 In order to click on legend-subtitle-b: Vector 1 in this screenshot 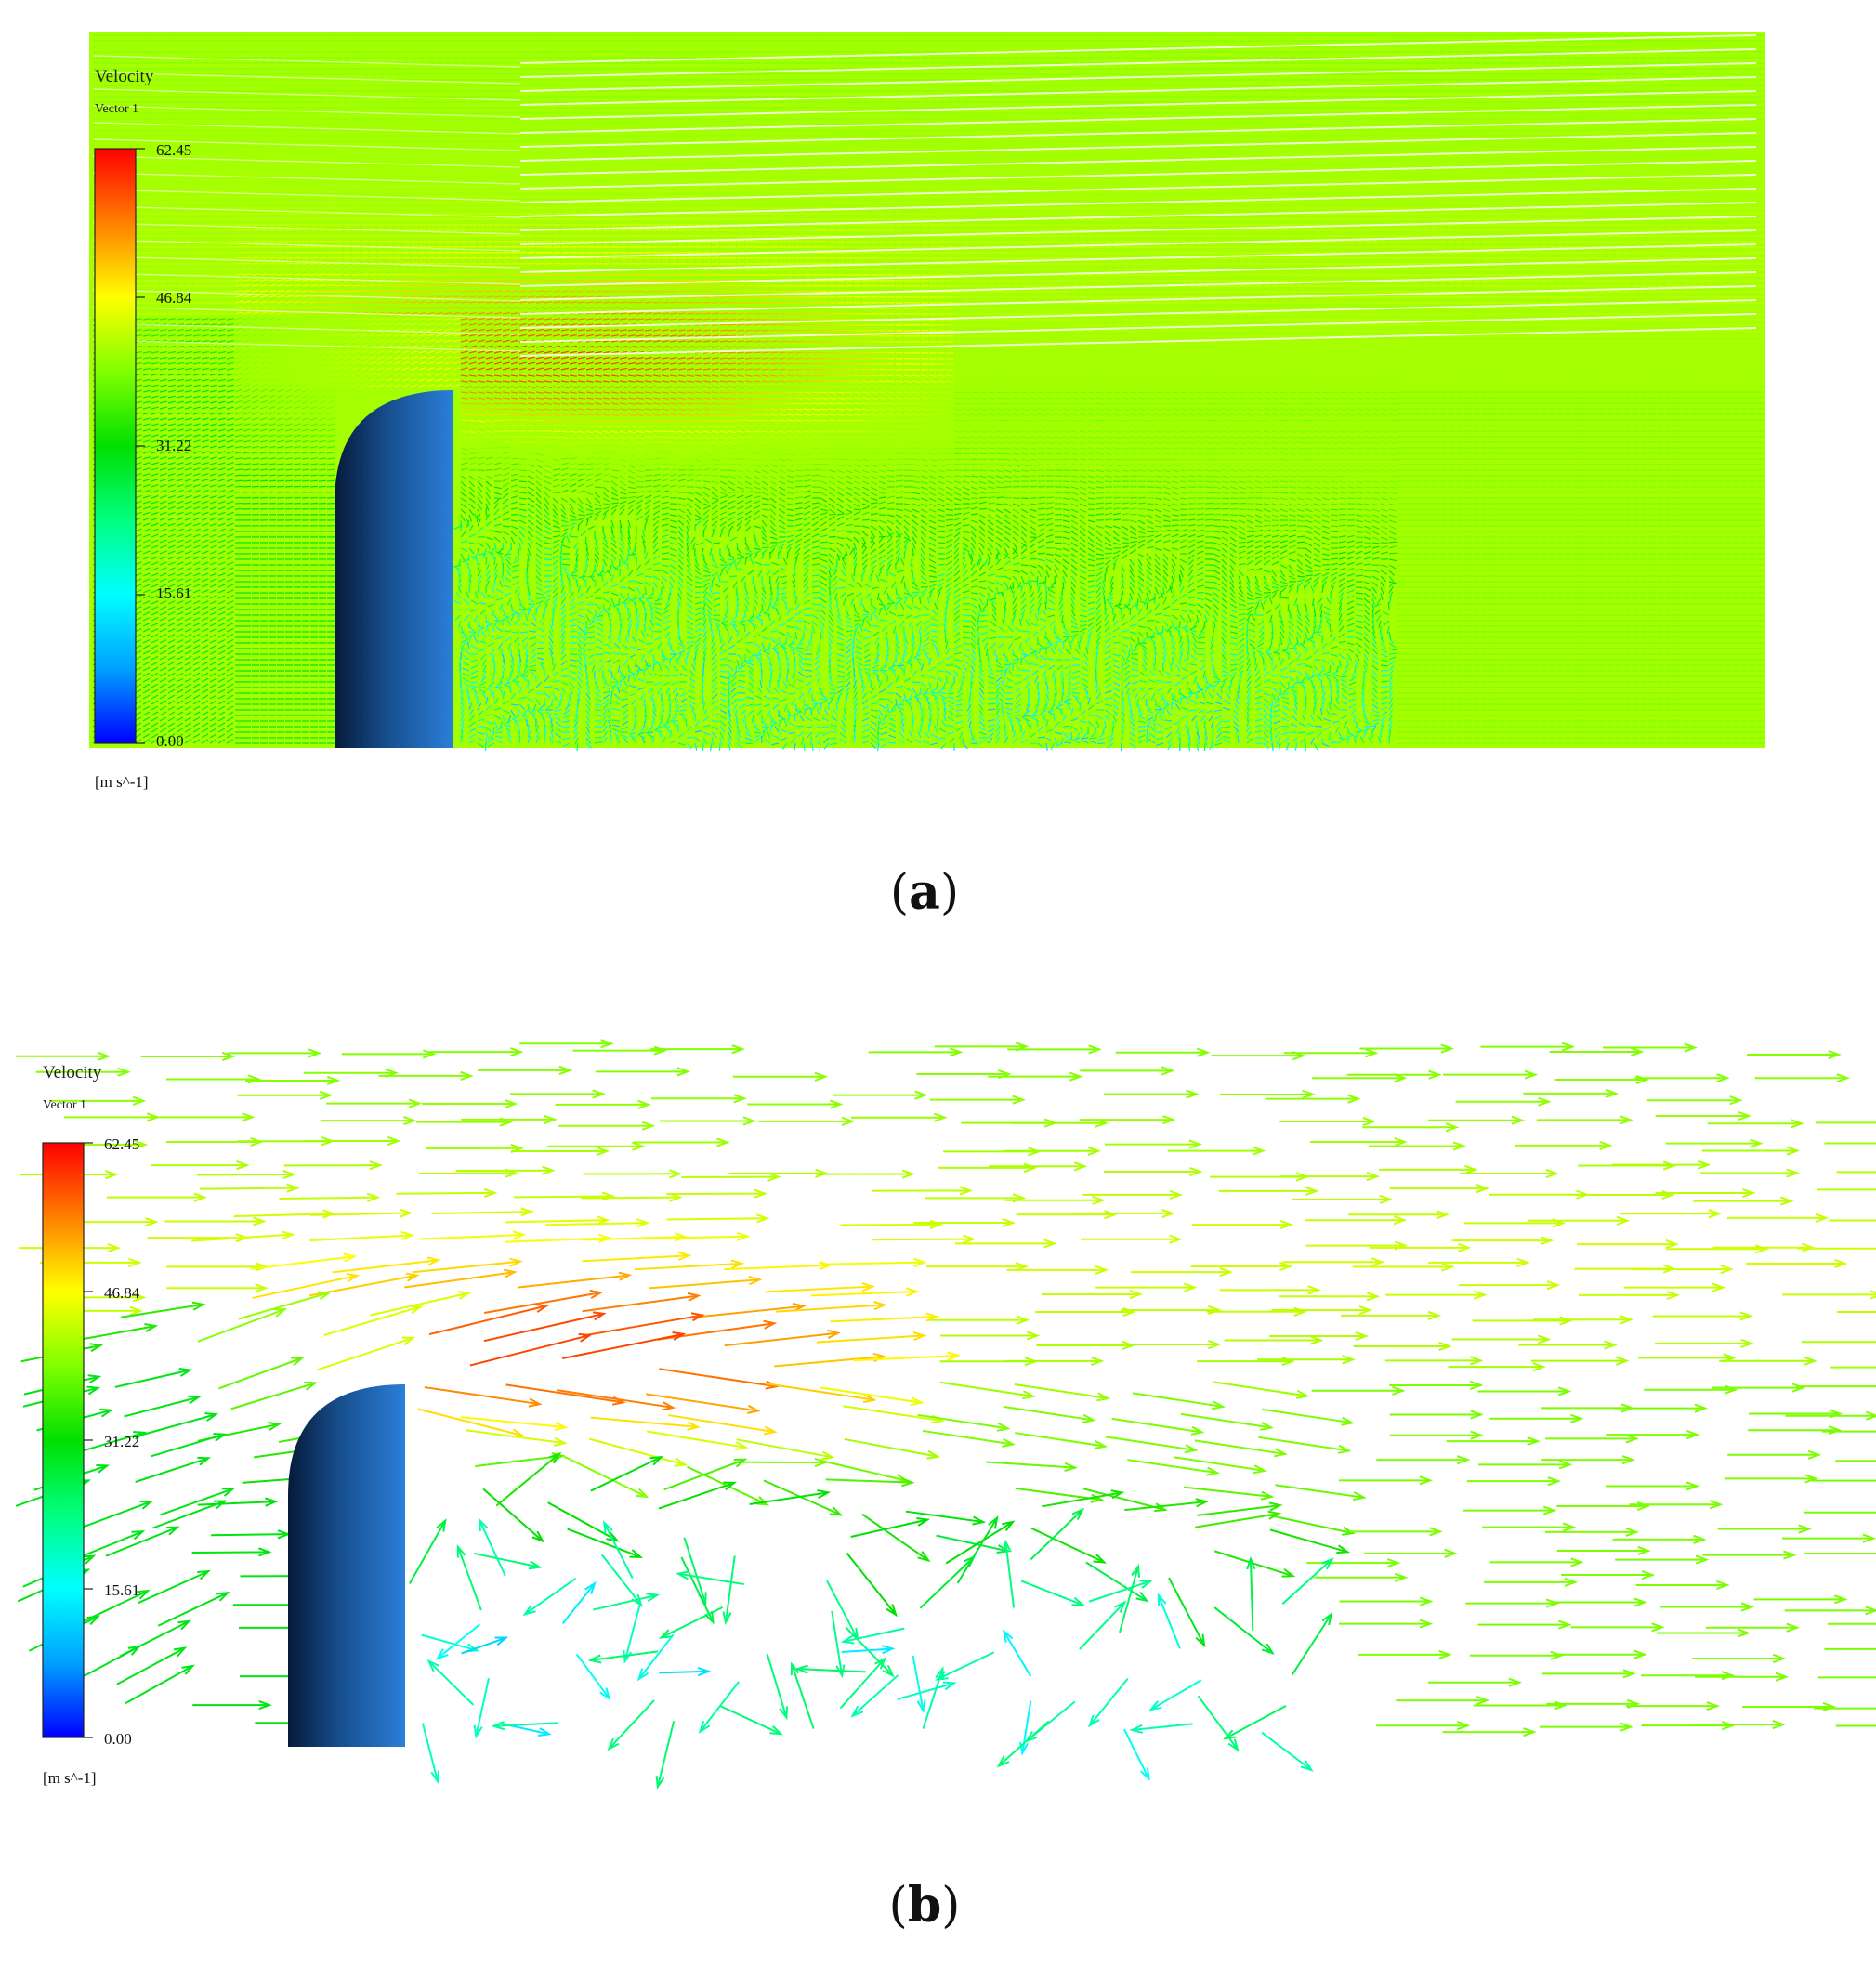, I will do `click(64, 1105)`.